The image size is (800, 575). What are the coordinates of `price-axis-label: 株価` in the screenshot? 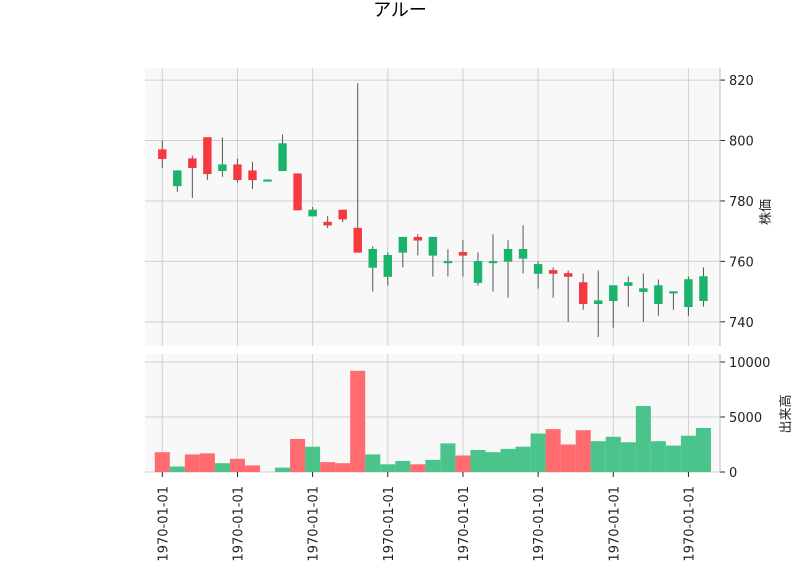 It's located at (766, 212).